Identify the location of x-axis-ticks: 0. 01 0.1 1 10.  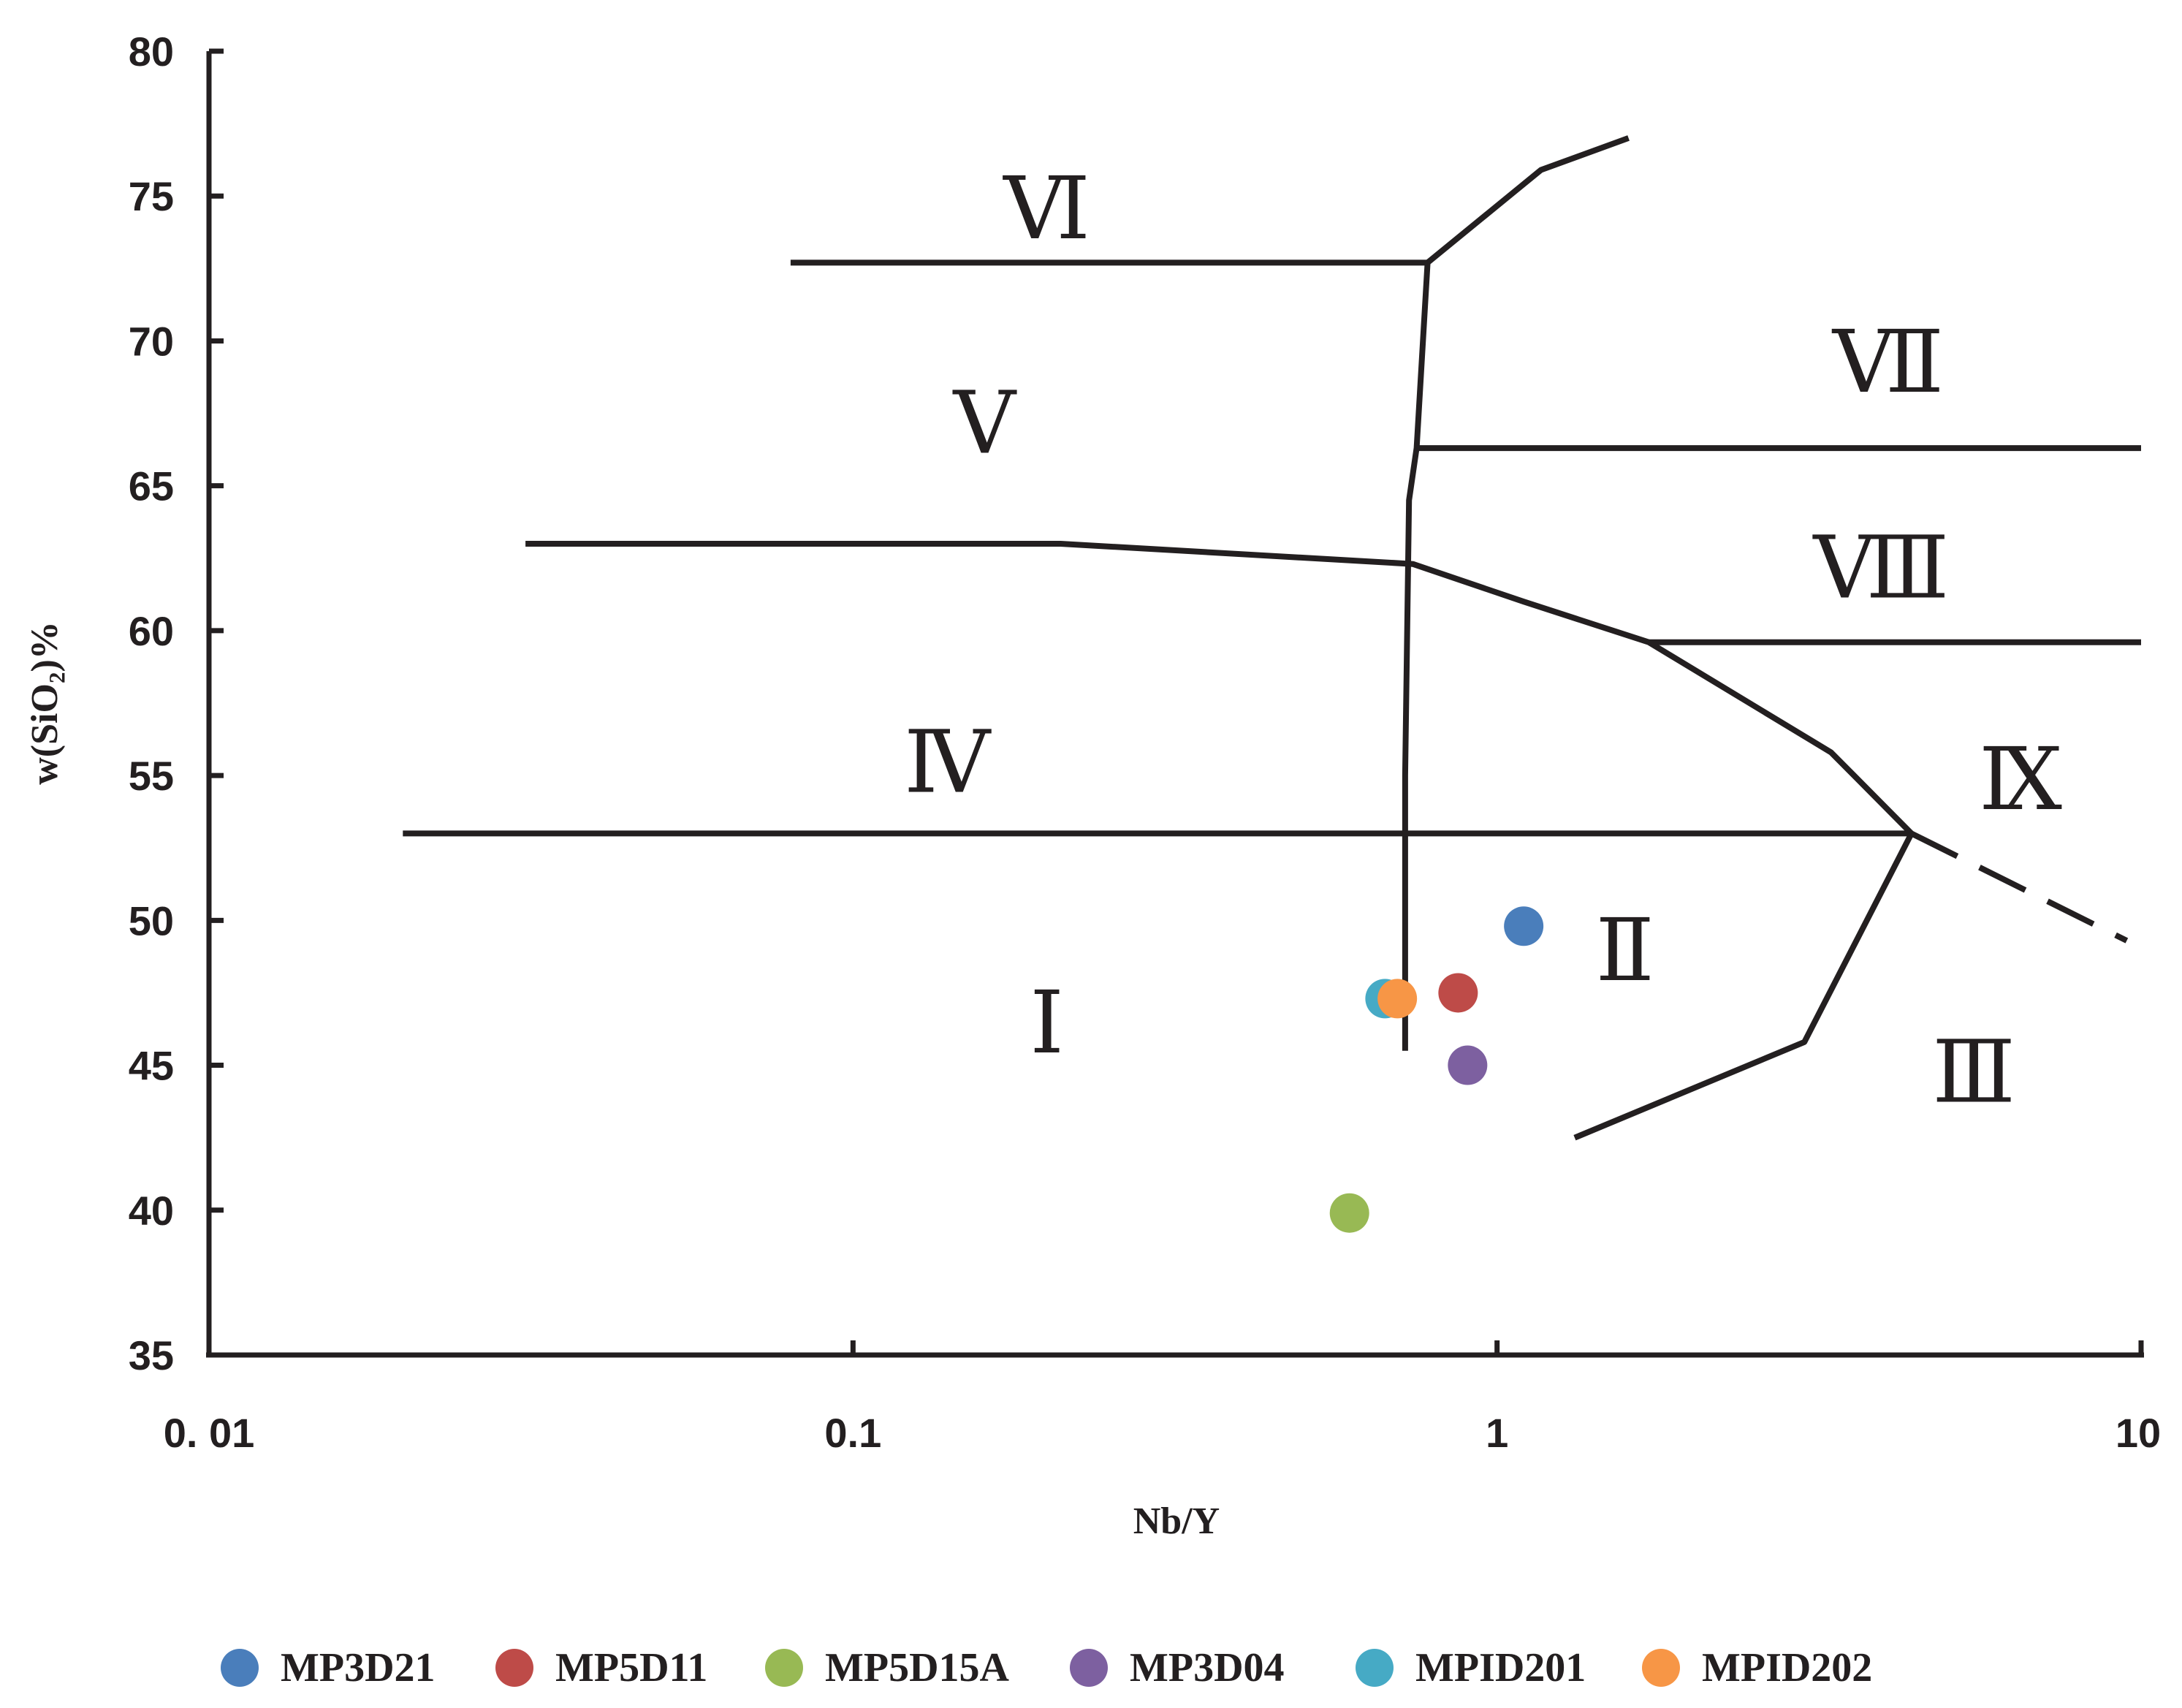
(1162, 1398).